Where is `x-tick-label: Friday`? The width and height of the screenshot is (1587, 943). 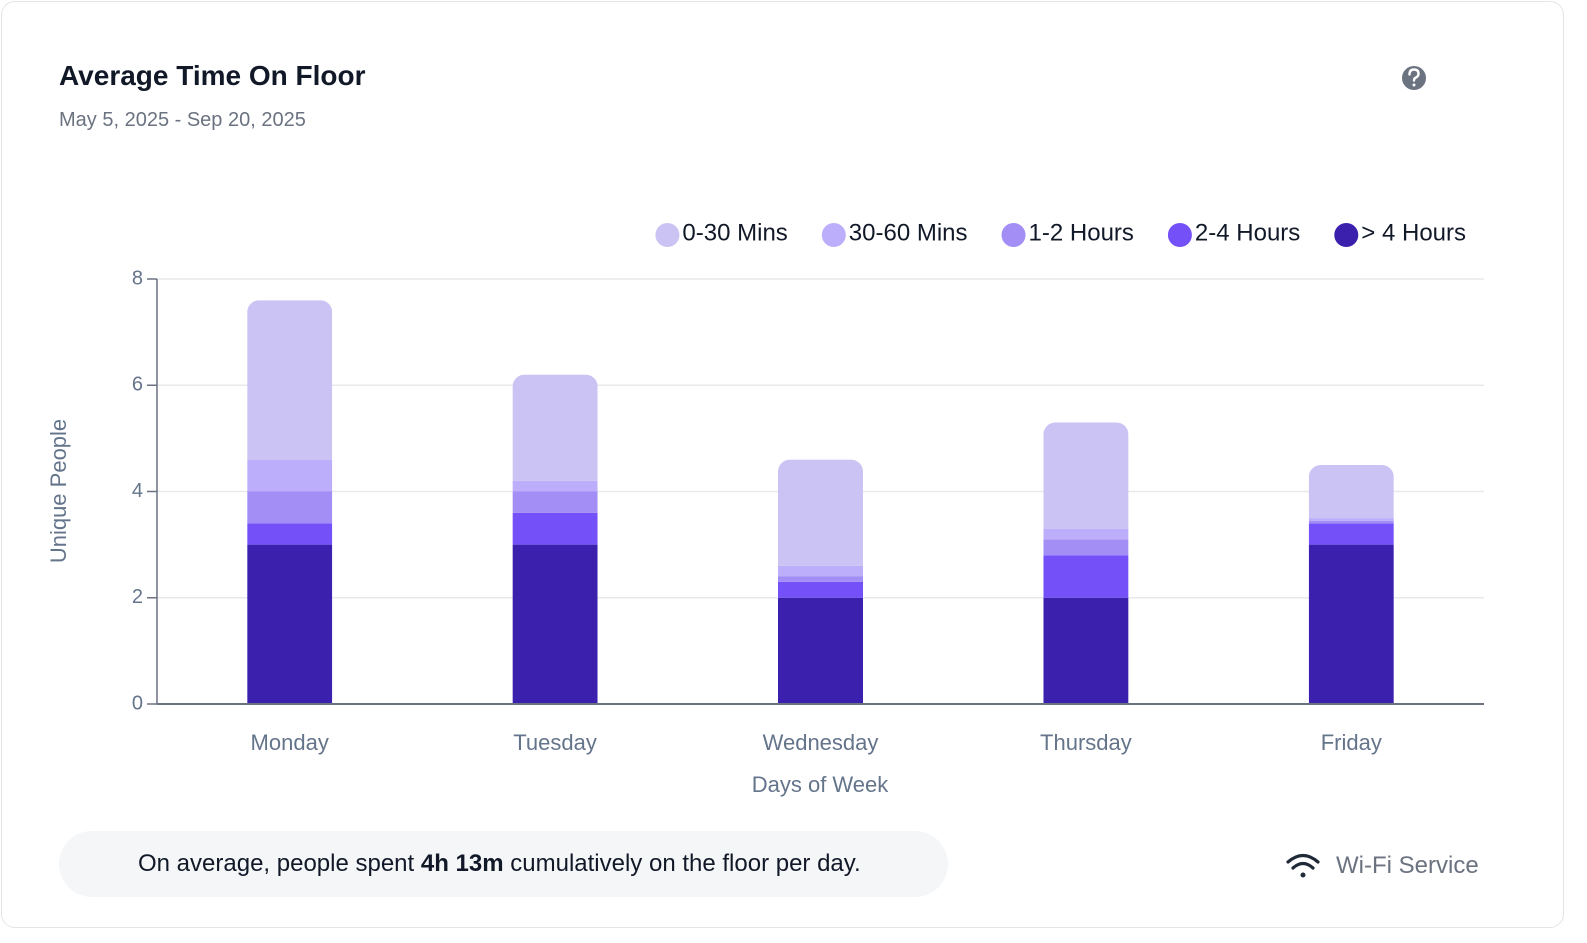 x-tick-label: Friday is located at coordinates (1351, 742).